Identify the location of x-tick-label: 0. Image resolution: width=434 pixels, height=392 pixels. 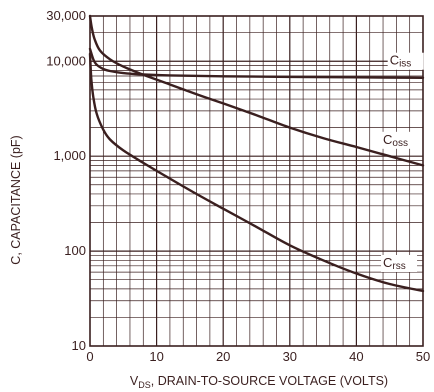
(89, 356).